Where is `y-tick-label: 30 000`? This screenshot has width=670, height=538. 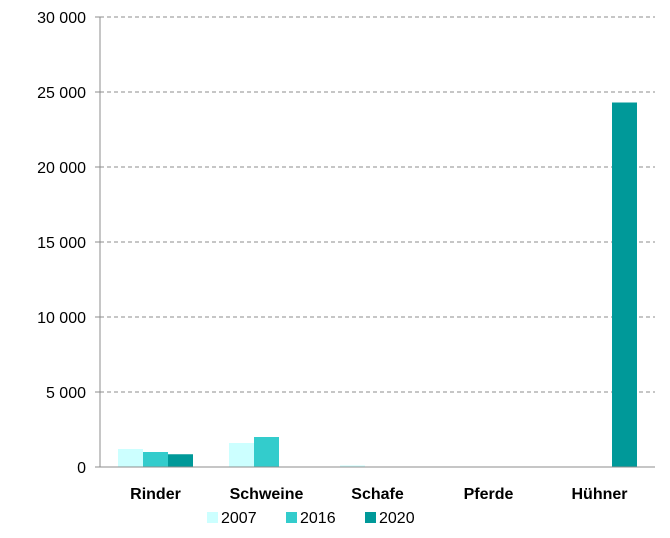
y-tick-label: 30 000 is located at coordinates (61, 18).